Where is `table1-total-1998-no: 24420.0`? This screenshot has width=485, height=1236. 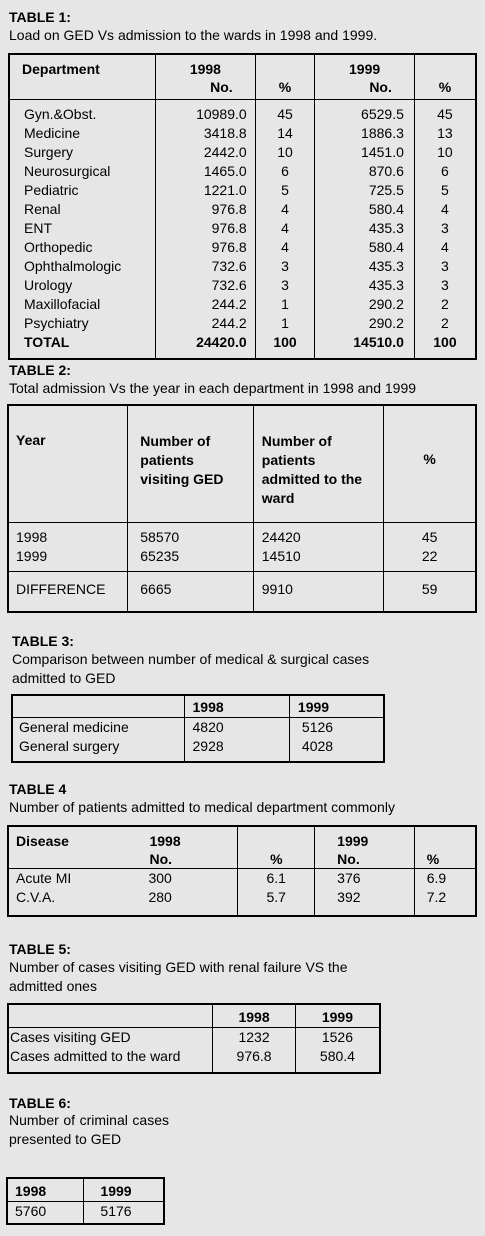
table1-total-1998-no: 24420.0 is located at coordinates (205, 346).